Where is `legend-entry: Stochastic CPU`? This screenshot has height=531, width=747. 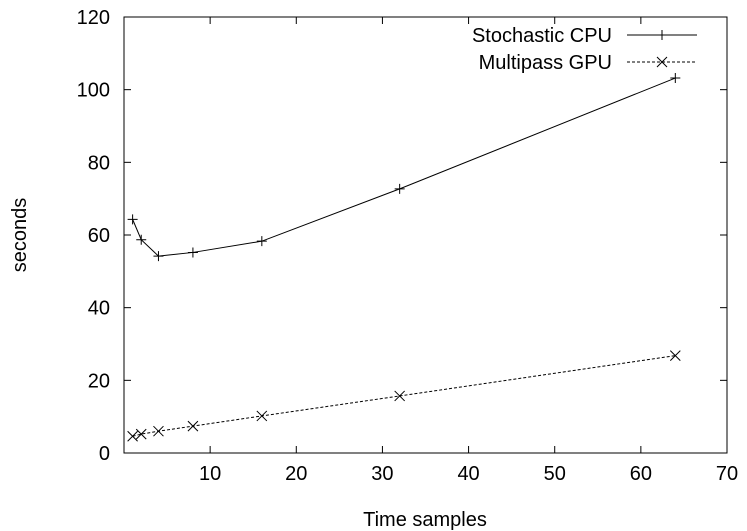
legend-entry: Stochastic CPU is located at coordinates (584, 36).